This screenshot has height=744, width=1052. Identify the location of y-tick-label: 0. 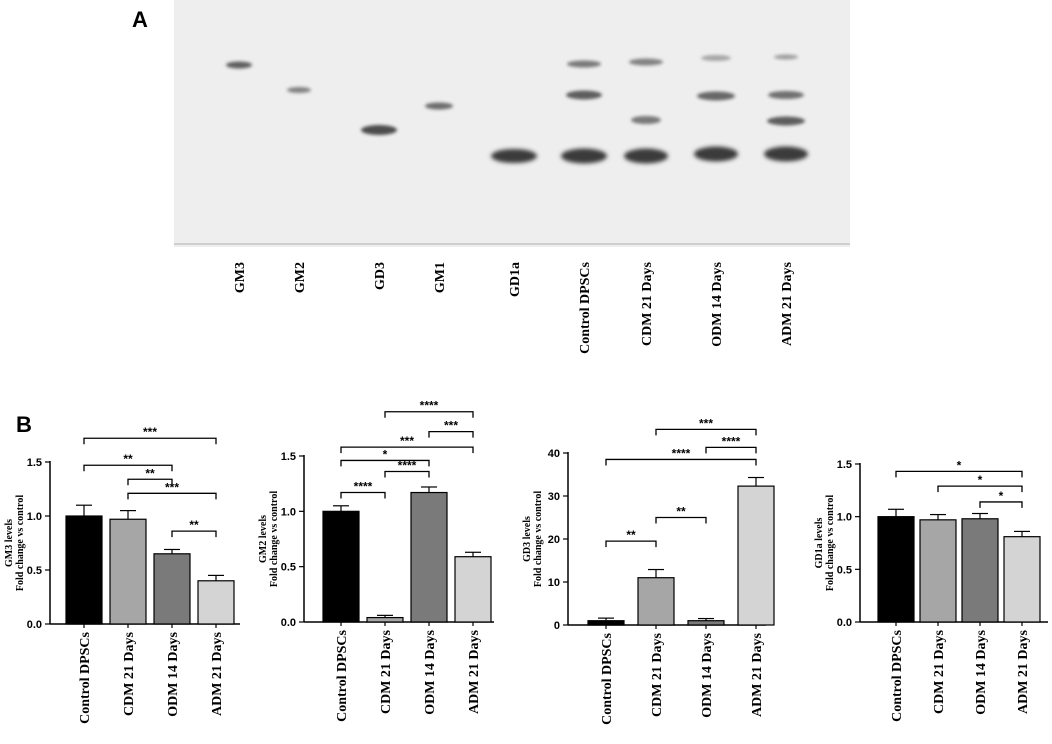
(557, 626).